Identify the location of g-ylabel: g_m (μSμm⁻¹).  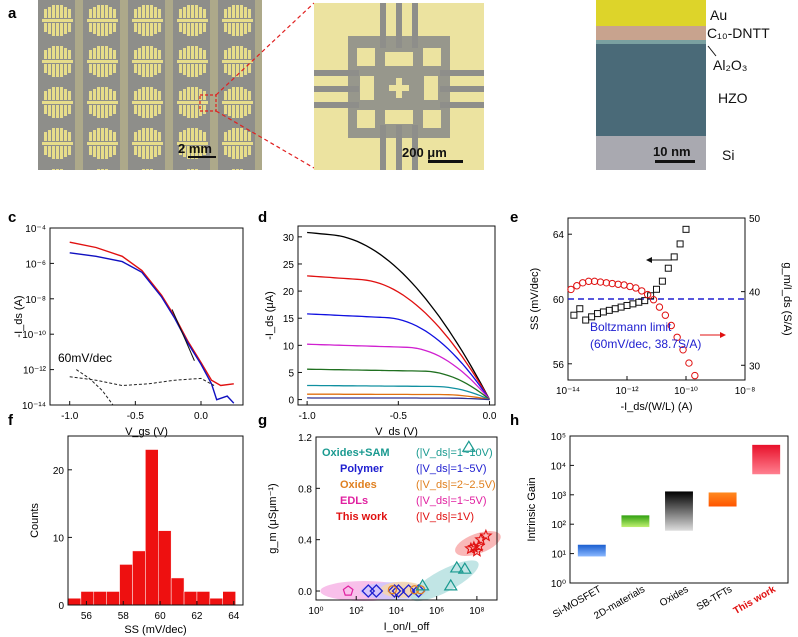
(273, 518).